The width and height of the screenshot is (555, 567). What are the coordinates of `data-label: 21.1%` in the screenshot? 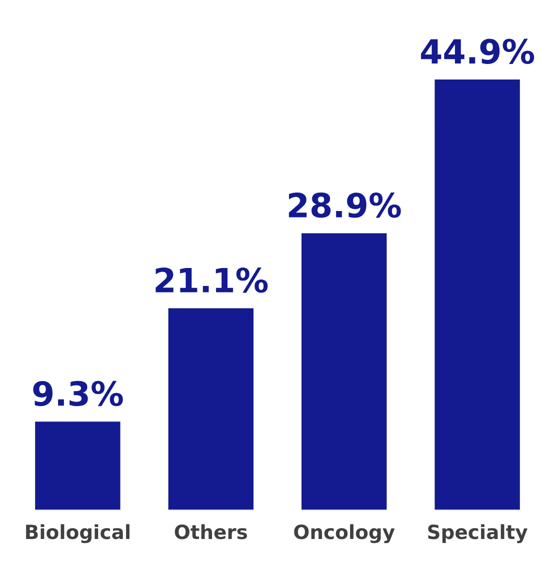 It's located at (212, 280).